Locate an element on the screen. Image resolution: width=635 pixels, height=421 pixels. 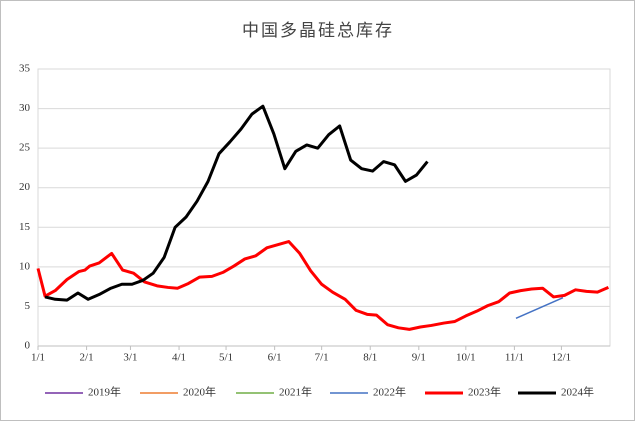
y-tick-label: 30 is located at coordinates (25, 108).